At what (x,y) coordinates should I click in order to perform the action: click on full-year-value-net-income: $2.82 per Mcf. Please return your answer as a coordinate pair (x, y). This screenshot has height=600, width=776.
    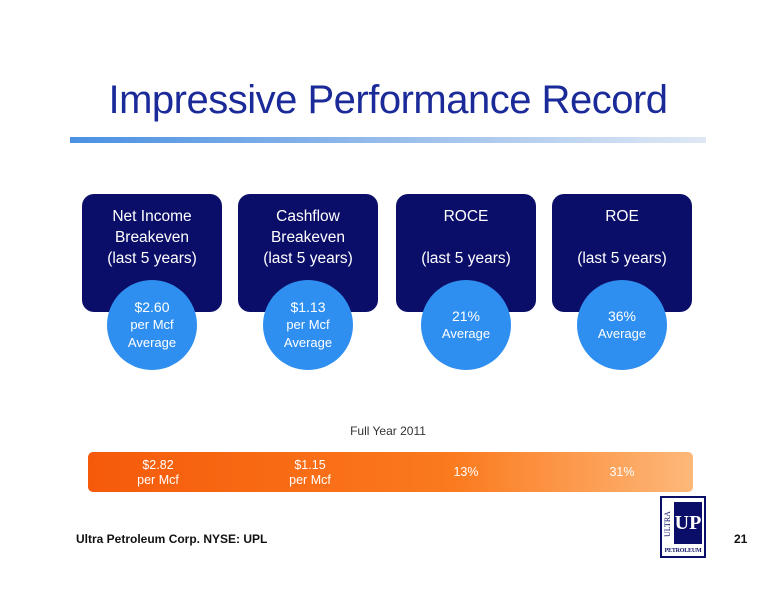
    Looking at the image, I should click on (158, 473).